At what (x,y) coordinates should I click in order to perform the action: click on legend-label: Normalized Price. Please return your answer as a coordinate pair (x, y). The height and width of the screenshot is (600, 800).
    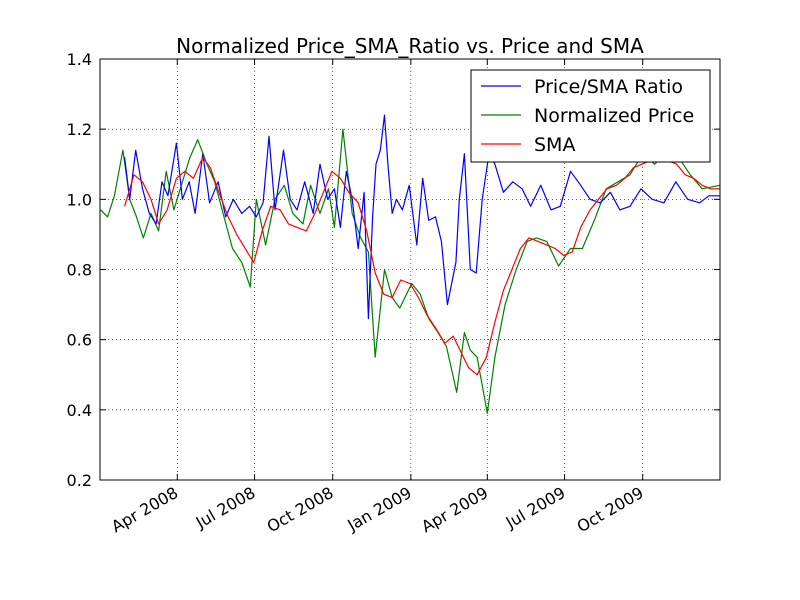
    Looking at the image, I should click on (614, 116).